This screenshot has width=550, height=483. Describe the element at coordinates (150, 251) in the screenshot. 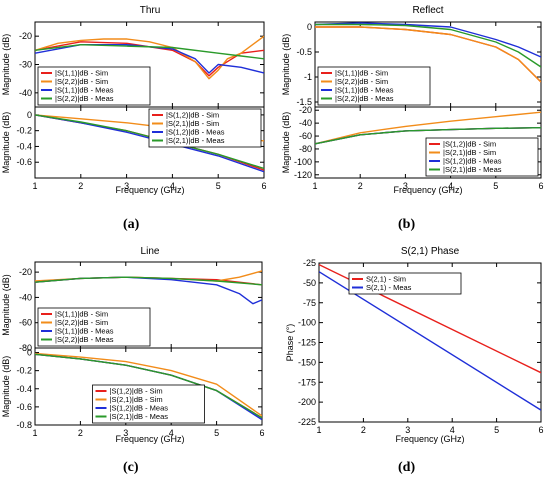

I see `chart-title: Line` at that location.